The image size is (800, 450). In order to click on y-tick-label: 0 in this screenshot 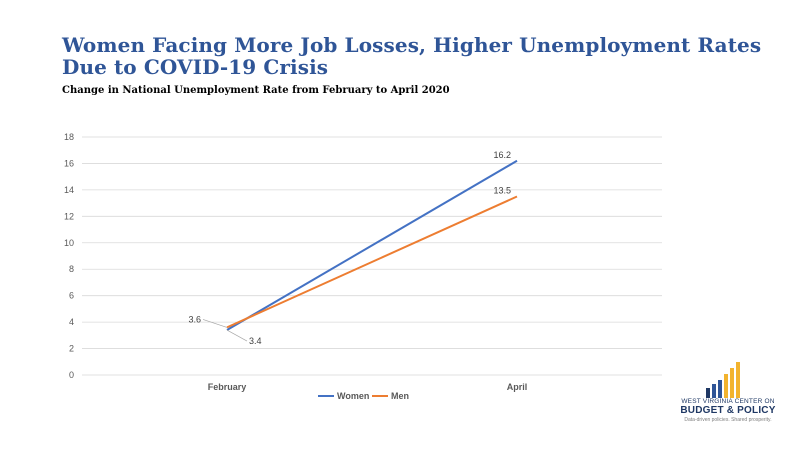, I will do `click(71, 375)`.